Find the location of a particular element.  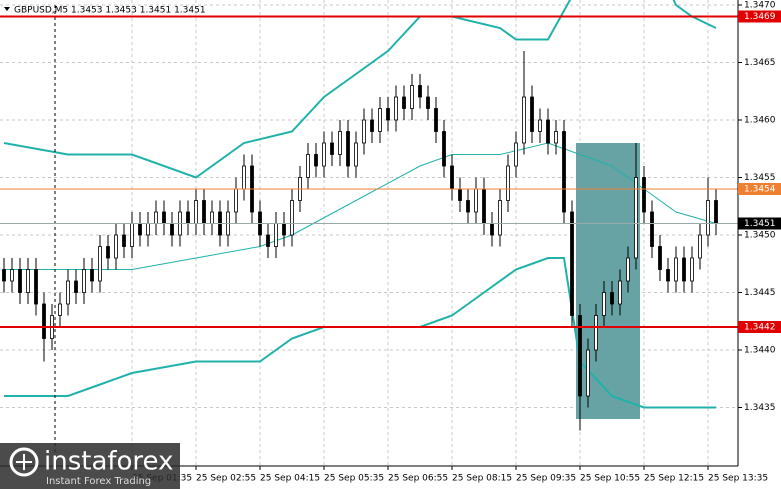

x-tick-label: 25 Sep 09:35 is located at coordinates (546, 479).